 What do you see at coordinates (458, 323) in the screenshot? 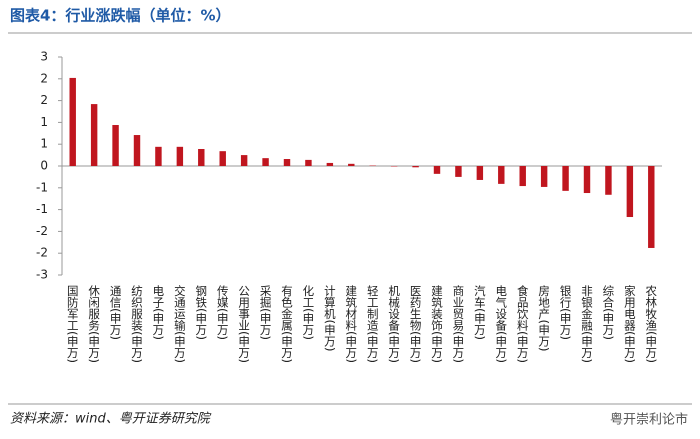
I see `x-tick-label: 商业贸易(申万)` at bounding box center [458, 323].